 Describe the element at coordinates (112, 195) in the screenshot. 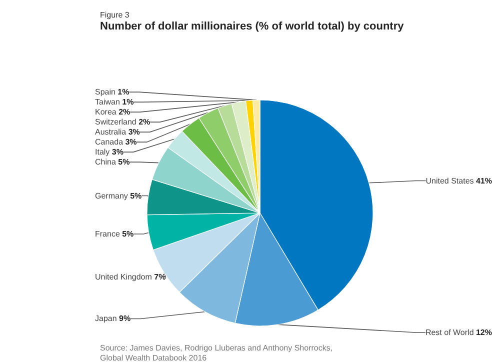

I see `slice-label: Germany` at that location.